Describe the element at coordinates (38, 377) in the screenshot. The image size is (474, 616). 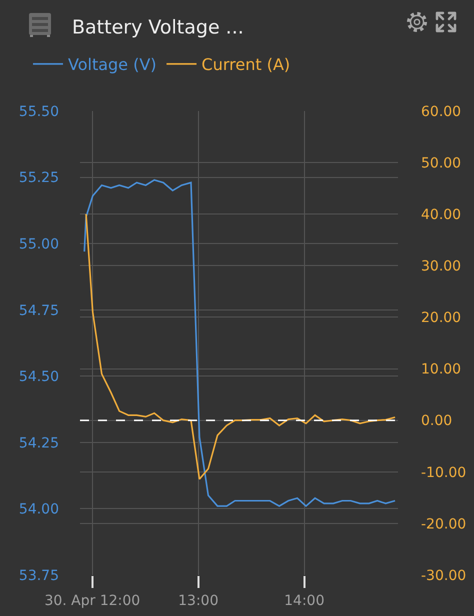
I see `y-tick-label: 54.50` at that location.